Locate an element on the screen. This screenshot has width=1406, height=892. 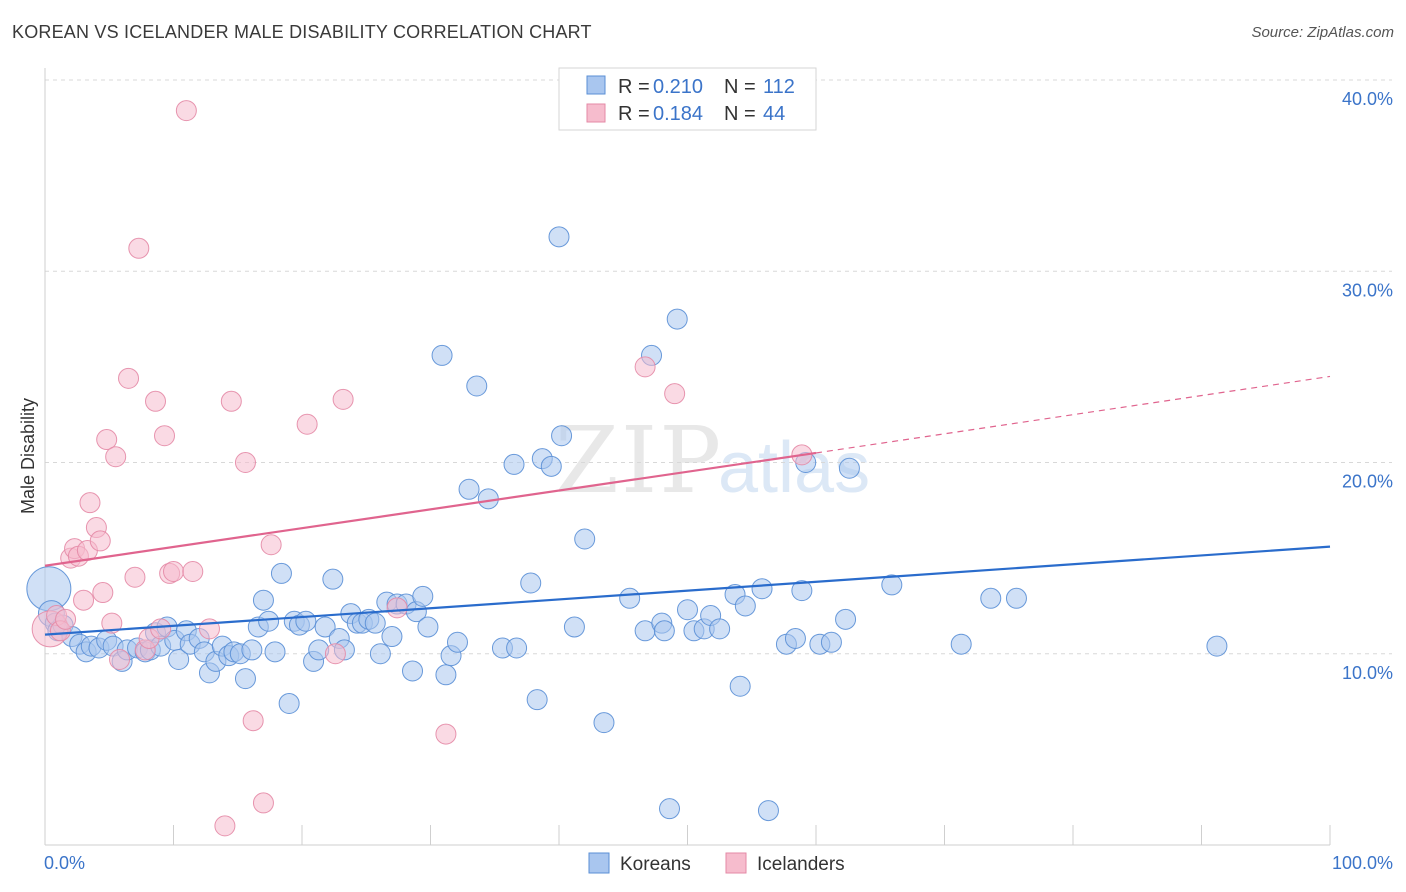
y-tick-label: 40.0% is located at coordinates (1367, 99).